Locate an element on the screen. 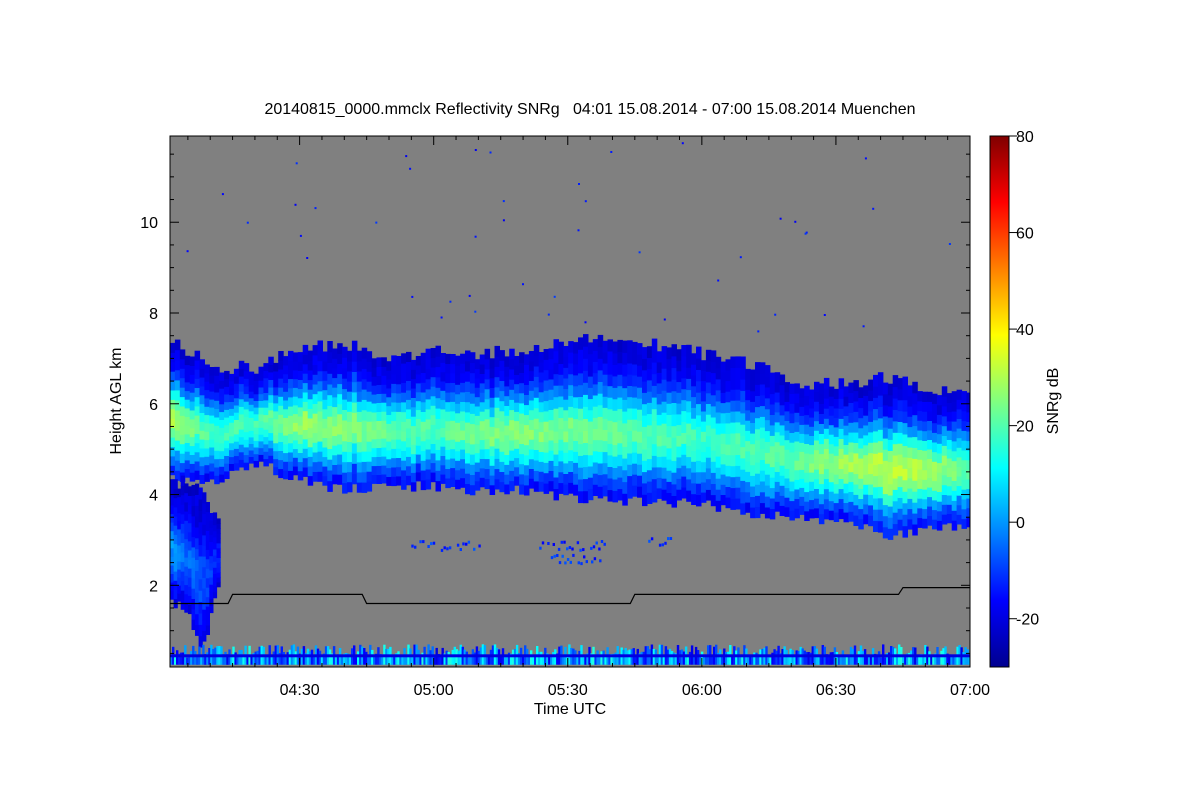 The width and height of the screenshot is (1200, 800). x-tick-label: 06:30 is located at coordinates (836, 690).